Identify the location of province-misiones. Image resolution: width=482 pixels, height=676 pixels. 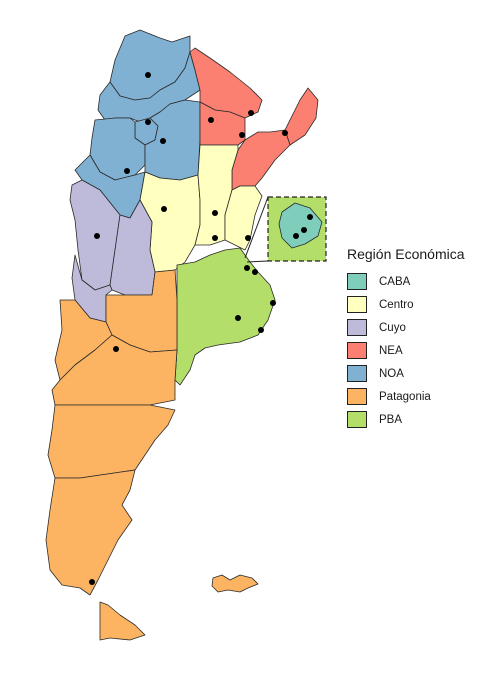
(301, 116).